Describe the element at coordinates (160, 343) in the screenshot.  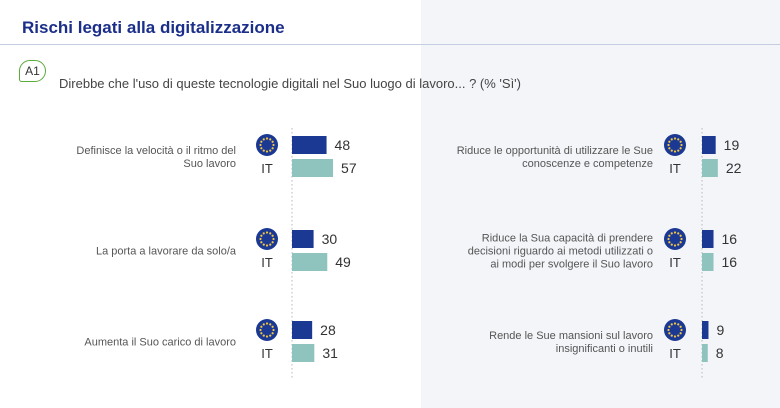
I see `category-label: Aumenta il Suo carico di lavoro` at that location.